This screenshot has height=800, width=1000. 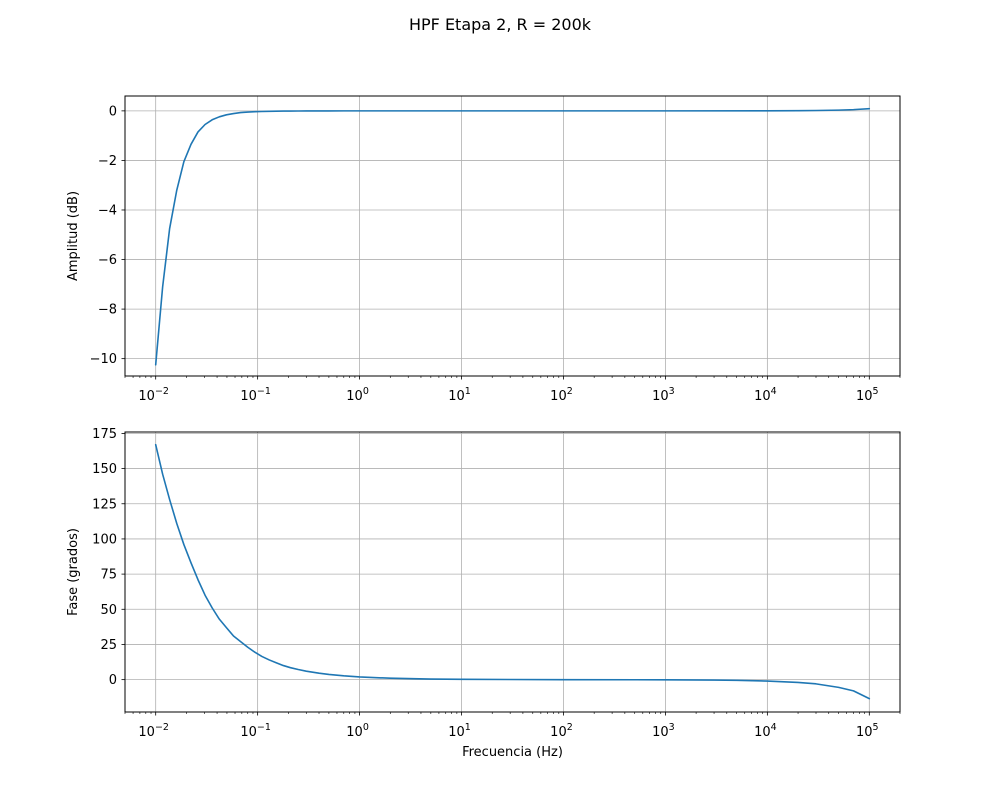 What do you see at coordinates (108, 610) in the screenshot?
I see `phase-ytick-label-5: 50` at bounding box center [108, 610].